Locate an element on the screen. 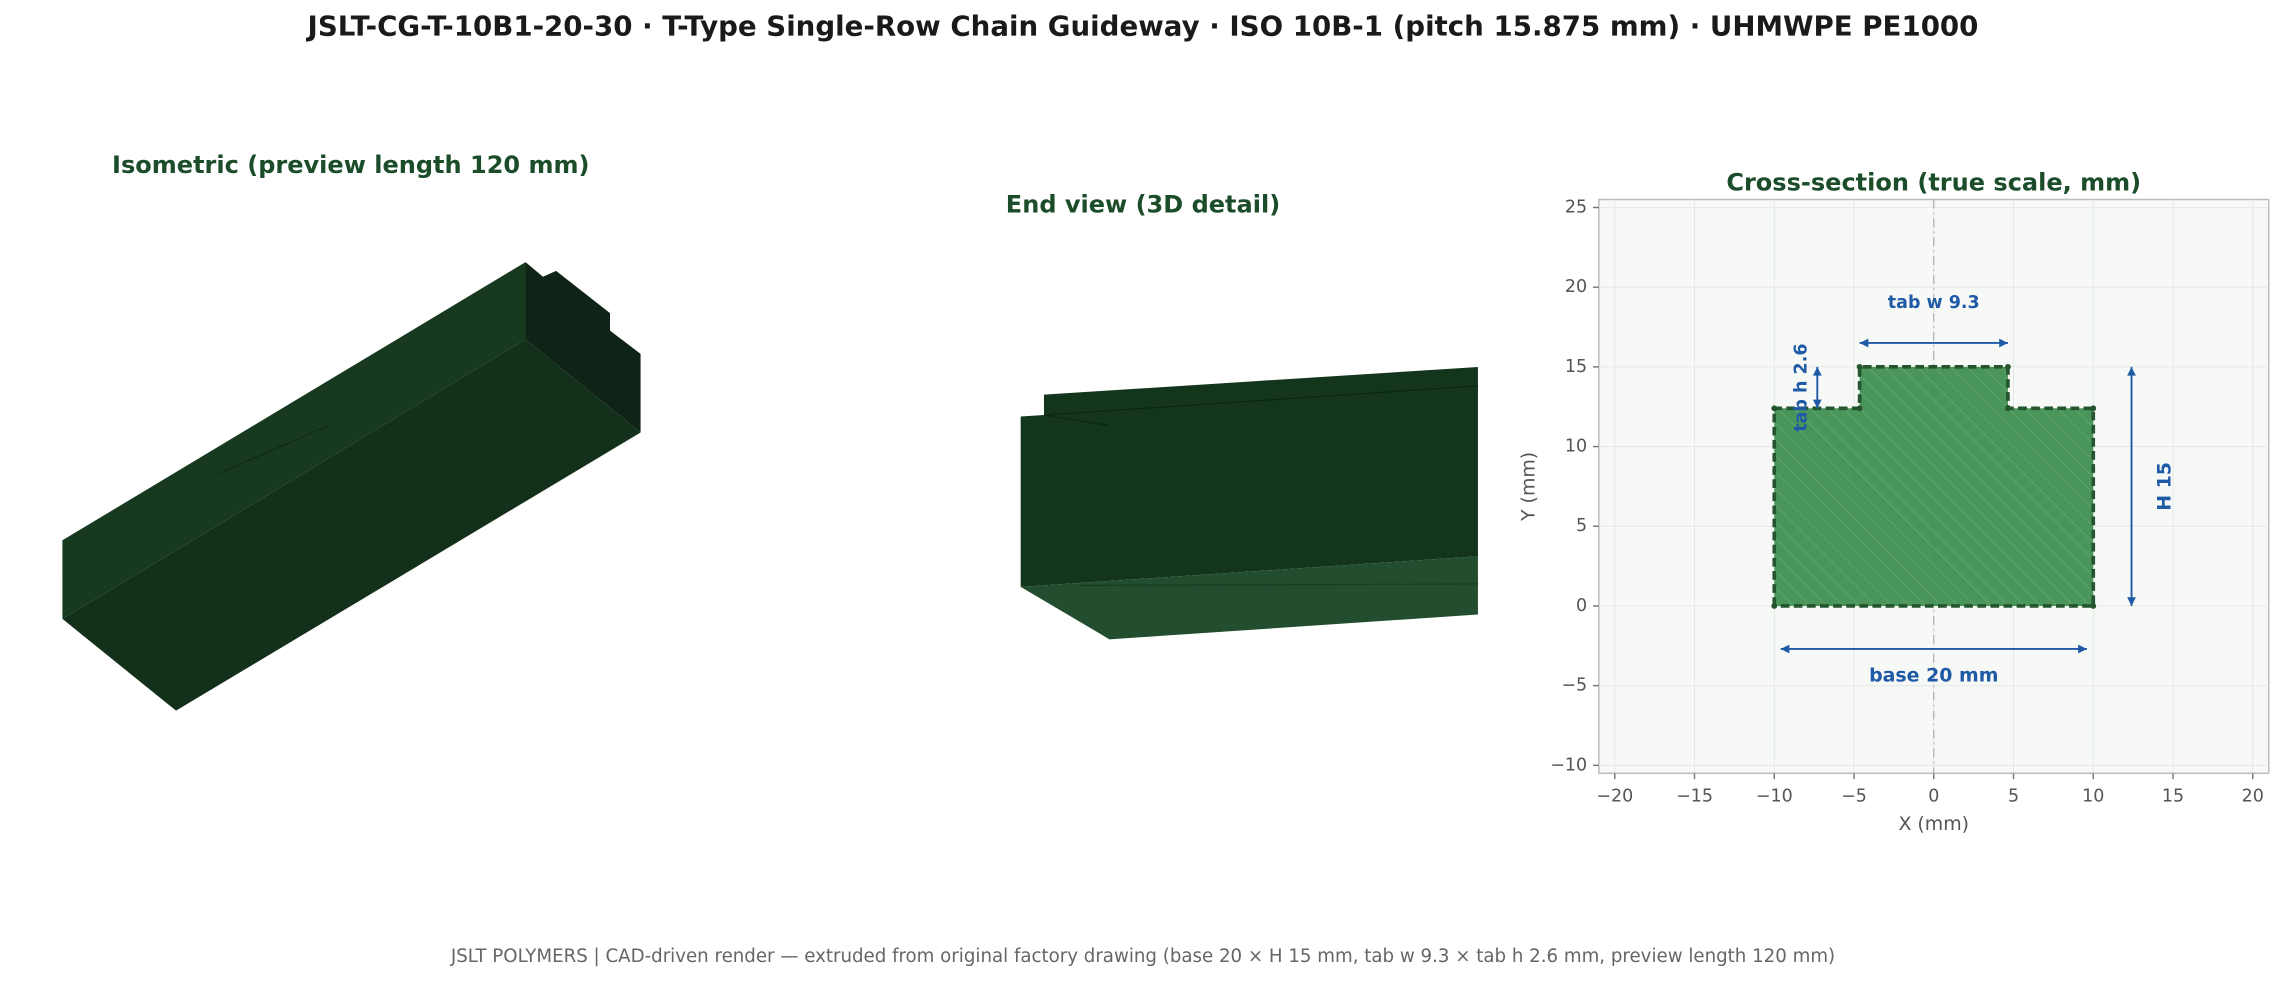  y-tick-label: 10 is located at coordinates (1576, 447).